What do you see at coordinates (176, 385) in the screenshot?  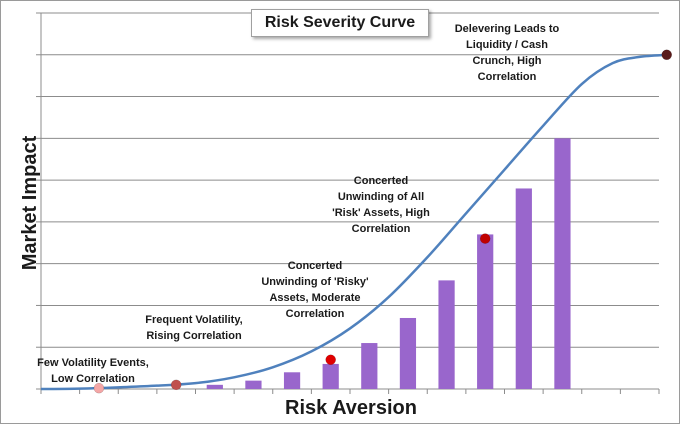 I see `marker-frequent-volatility` at bounding box center [176, 385].